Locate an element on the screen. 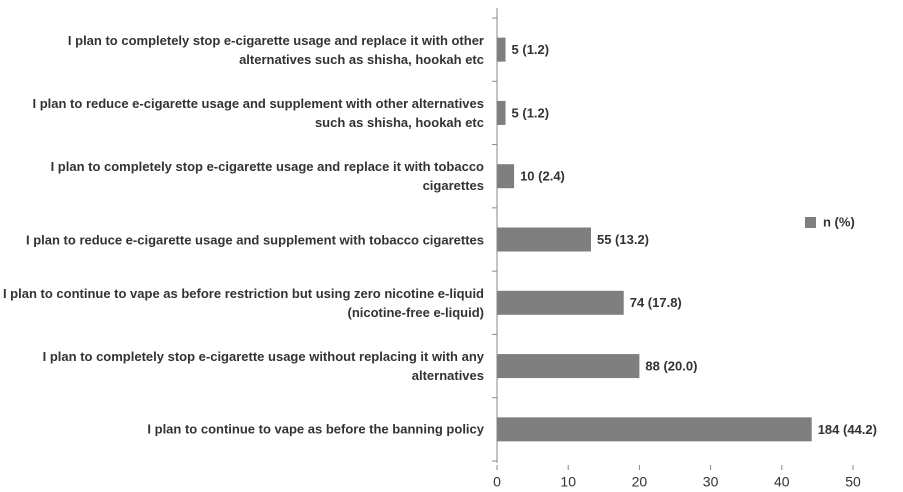 The image size is (903, 492). x-tick-label: 40 is located at coordinates (782, 482).